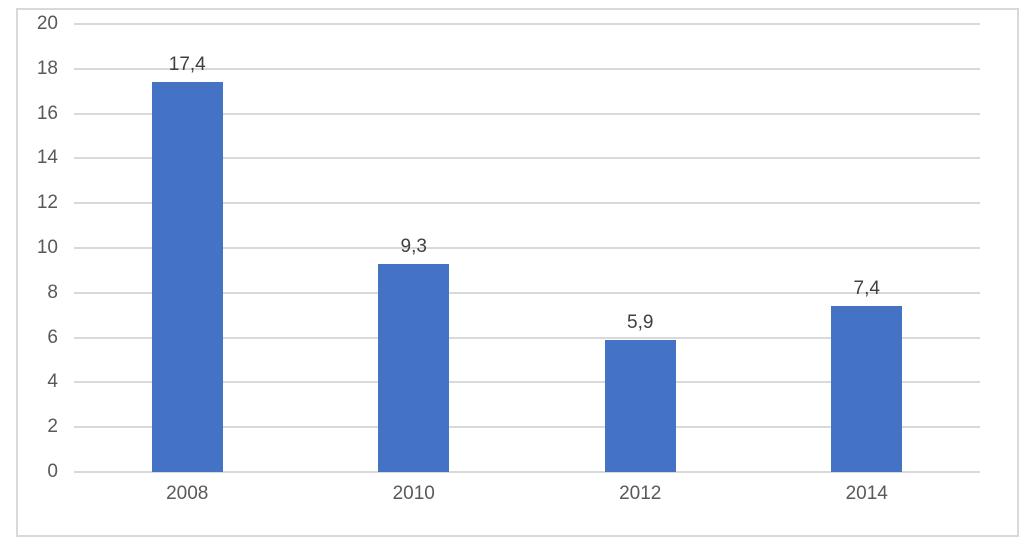 The height and width of the screenshot is (547, 1031). What do you see at coordinates (866, 493) in the screenshot?
I see `x-tick-label: 2014` at bounding box center [866, 493].